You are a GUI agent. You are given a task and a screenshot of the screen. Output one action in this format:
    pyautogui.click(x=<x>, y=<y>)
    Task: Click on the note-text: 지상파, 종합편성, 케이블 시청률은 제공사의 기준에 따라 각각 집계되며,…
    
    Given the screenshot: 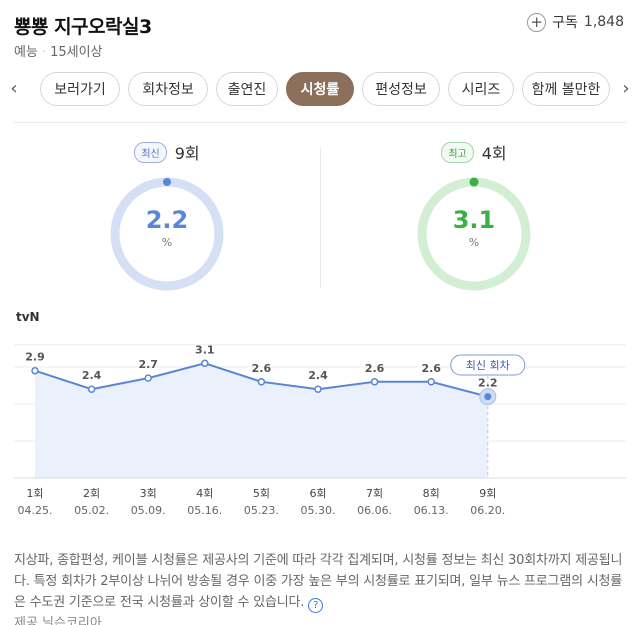 What is the action you would take?
    pyautogui.click(x=318, y=581)
    